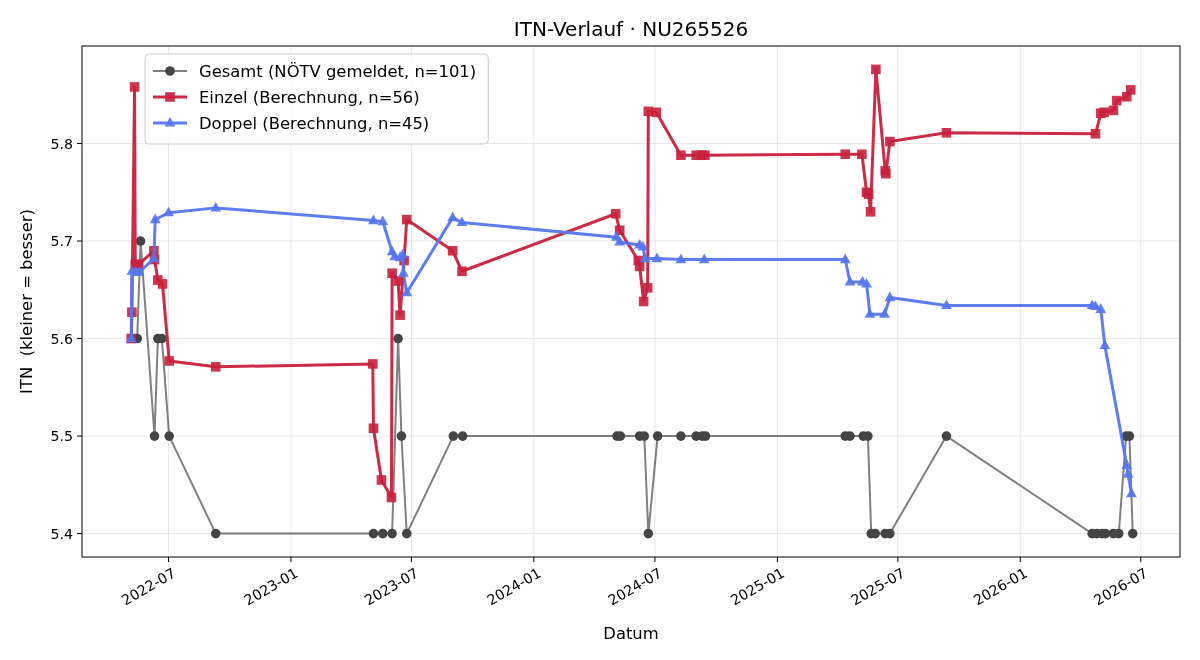 This screenshot has width=1200, height=660. I want to click on y-axis-title: ITN (kleiner = besser), so click(26, 301).